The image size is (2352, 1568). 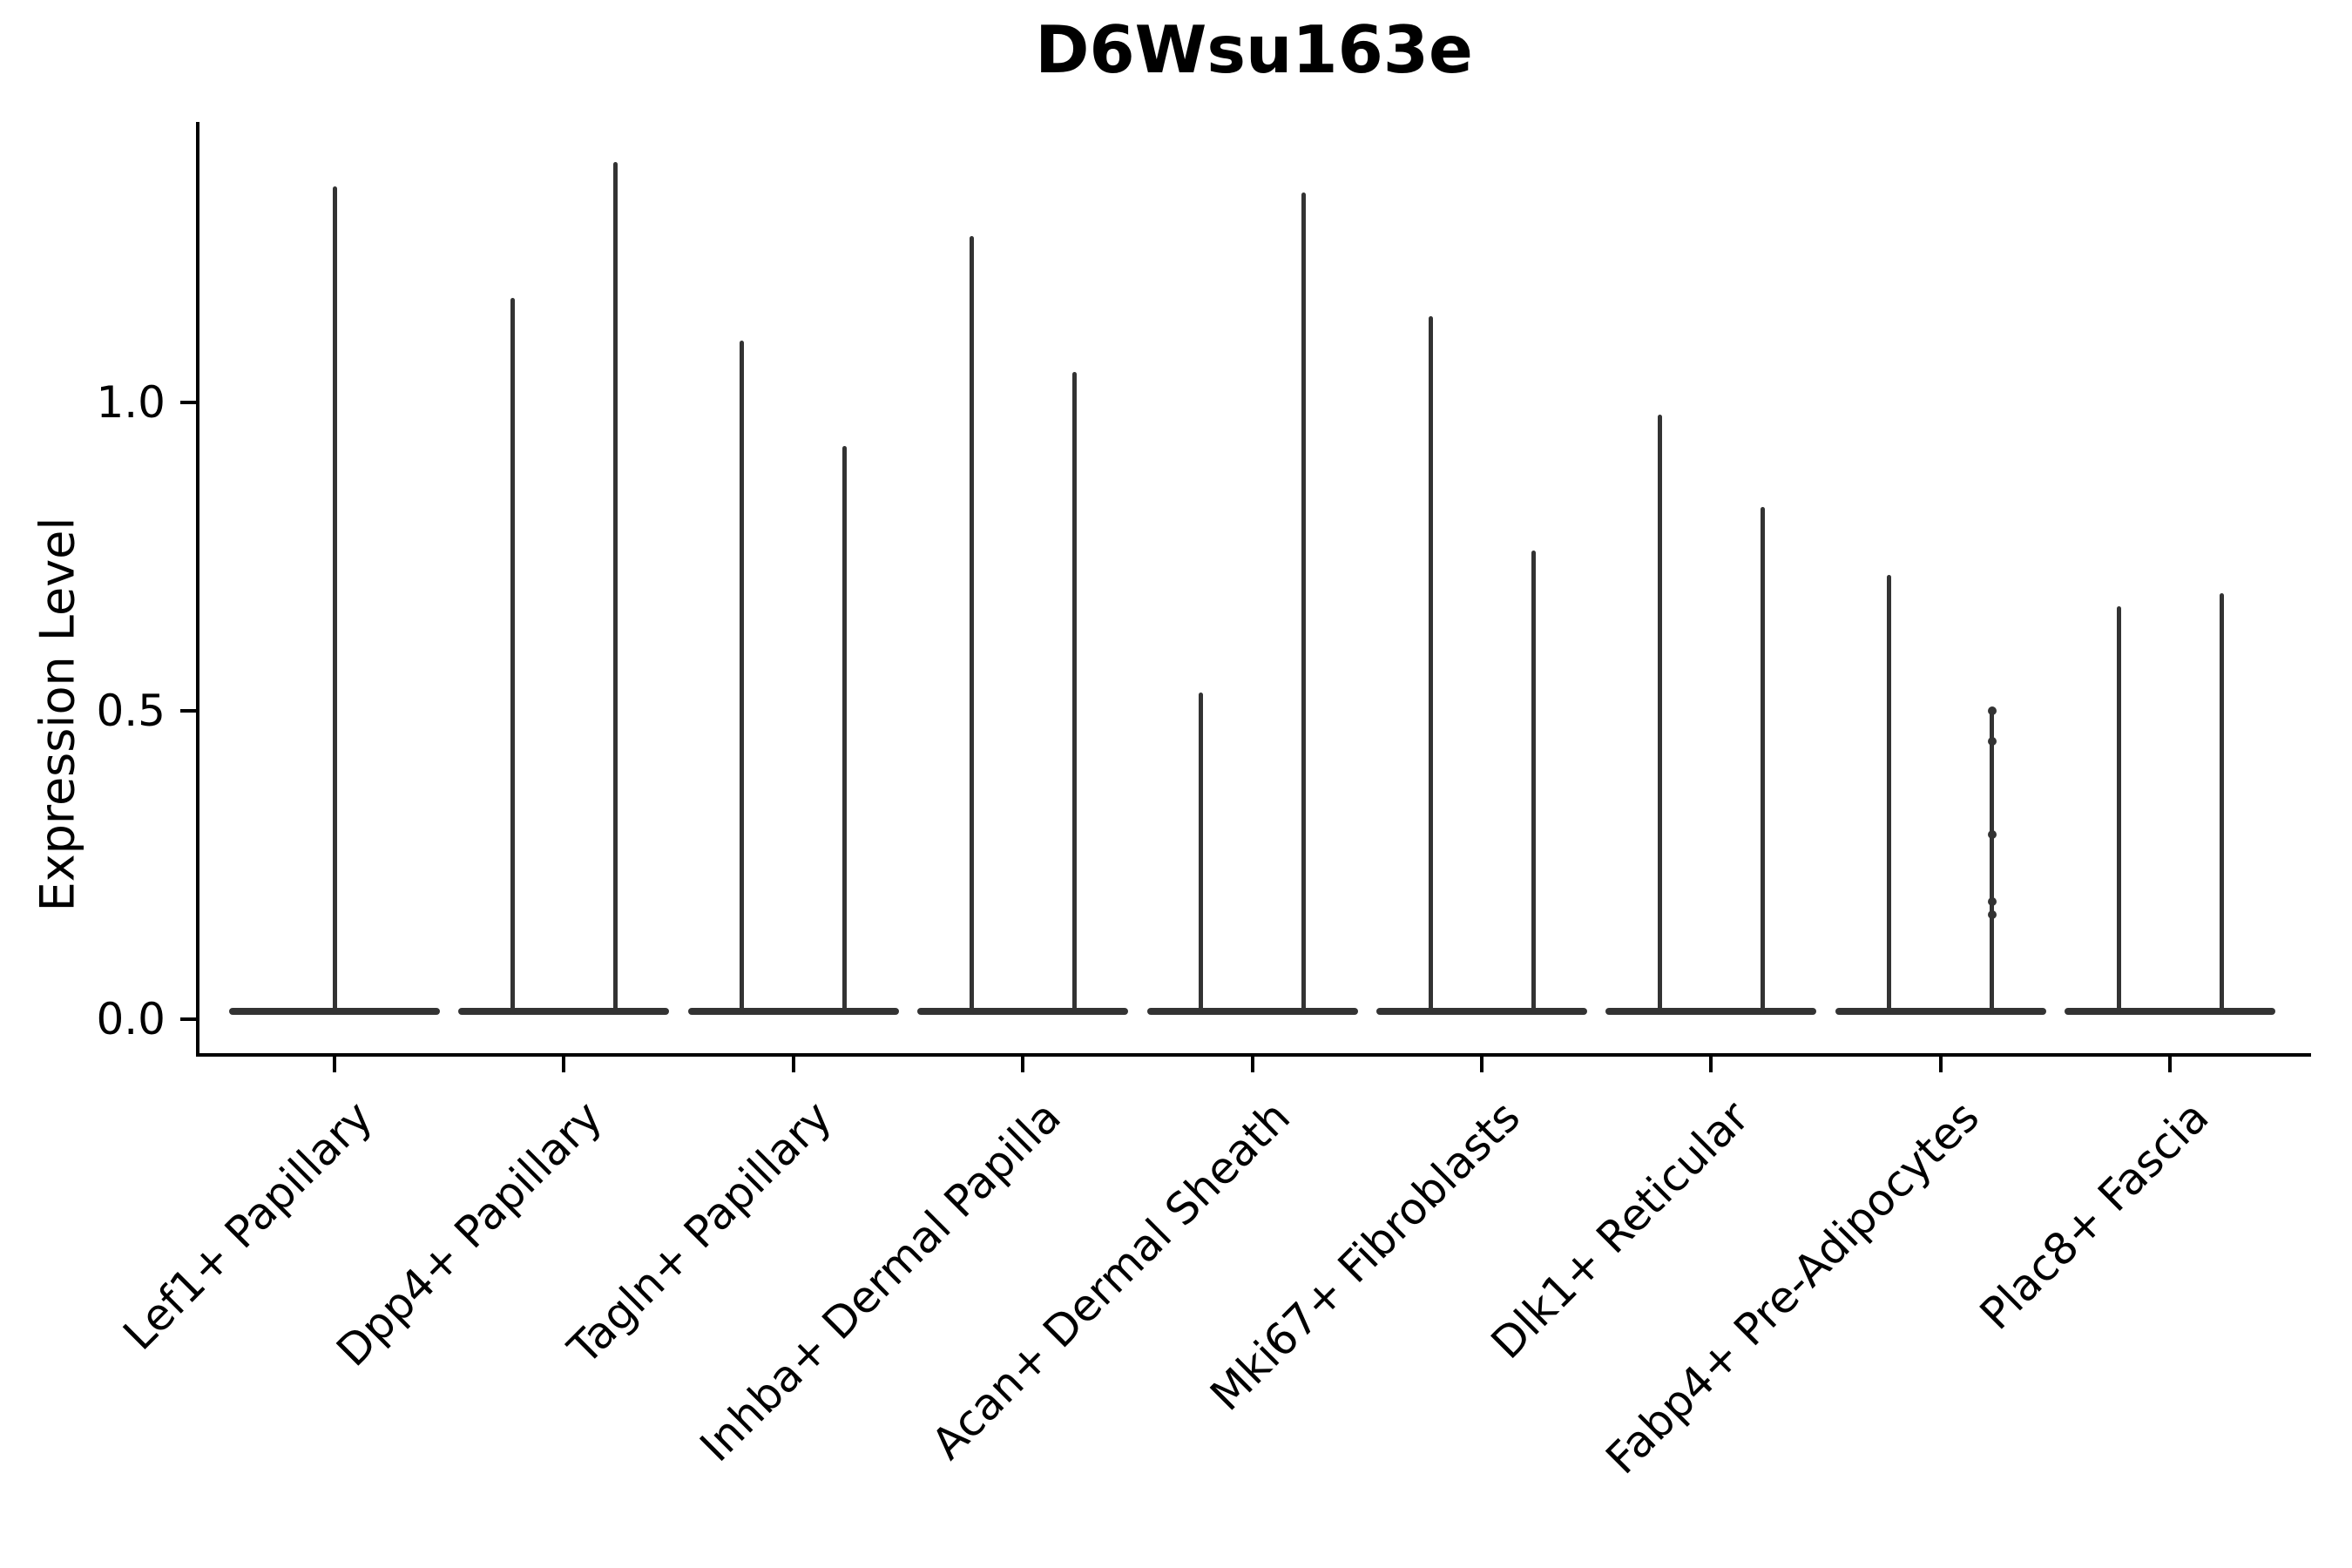 What do you see at coordinates (131, 711) in the screenshot?
I see `y-tick-label: 0.5` at bounding box center [131, 711].